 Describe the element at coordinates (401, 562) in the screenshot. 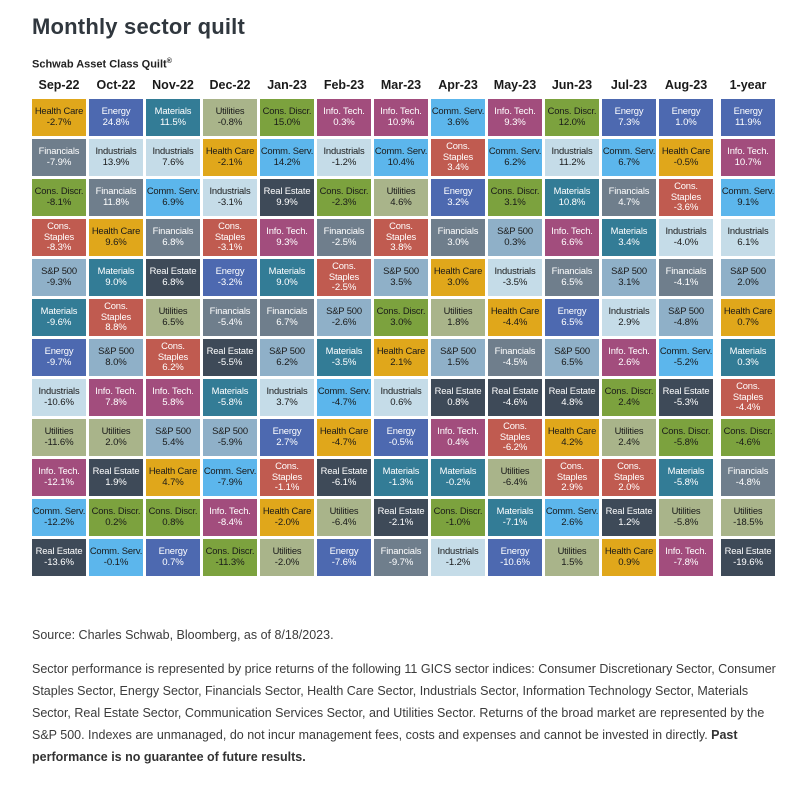

I see `cell-value: -9.7%` at that location.